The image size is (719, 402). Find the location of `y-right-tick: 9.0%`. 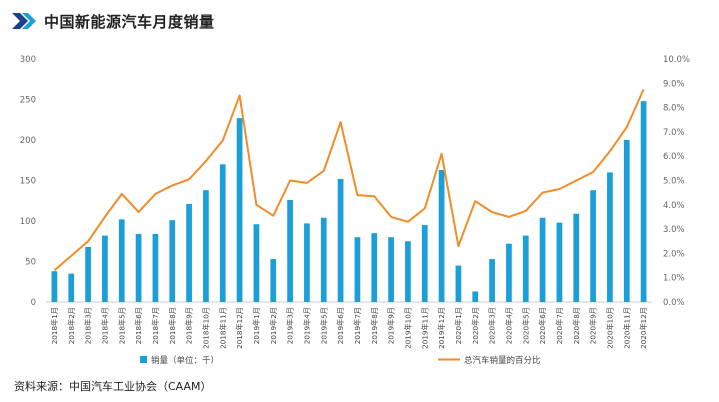

y-right-tick: 9.0% is located at coordinates (674, 84).